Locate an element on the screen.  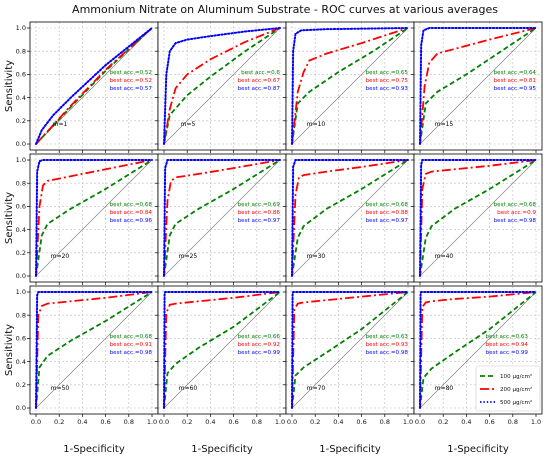
best-accuracy-label: best acc.=0.84 is located at coordinates (131, 213).